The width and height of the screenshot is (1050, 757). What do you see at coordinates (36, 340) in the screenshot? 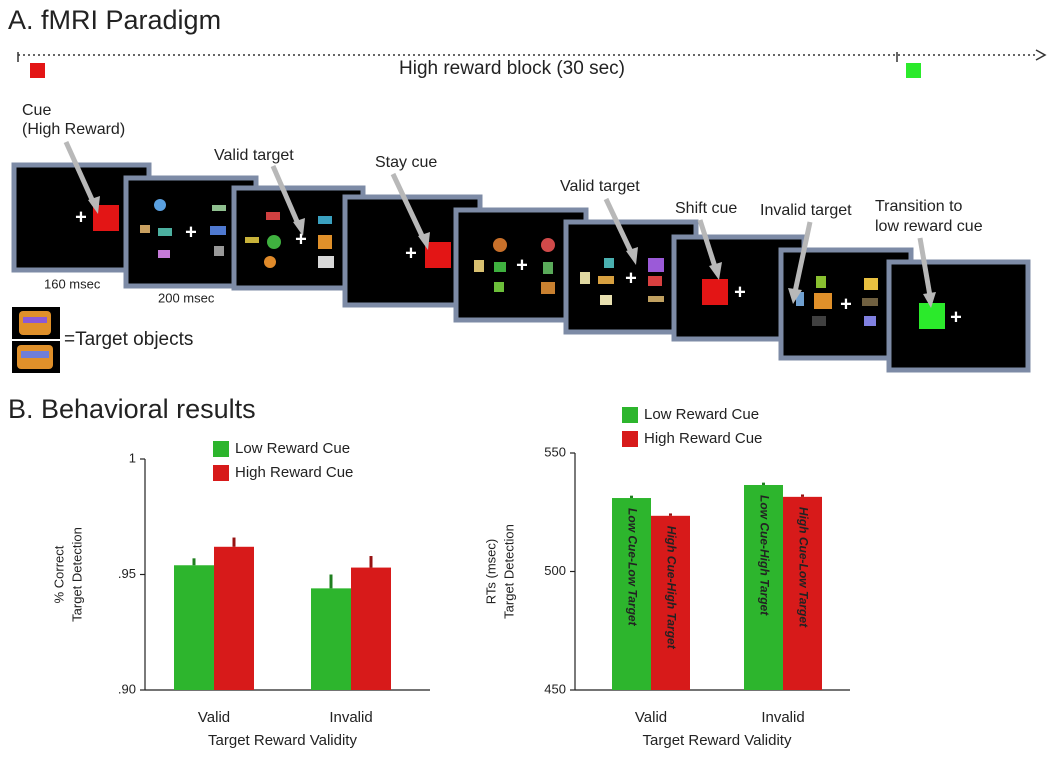
I see `target-object-icons` at bounding box center [36, 340].